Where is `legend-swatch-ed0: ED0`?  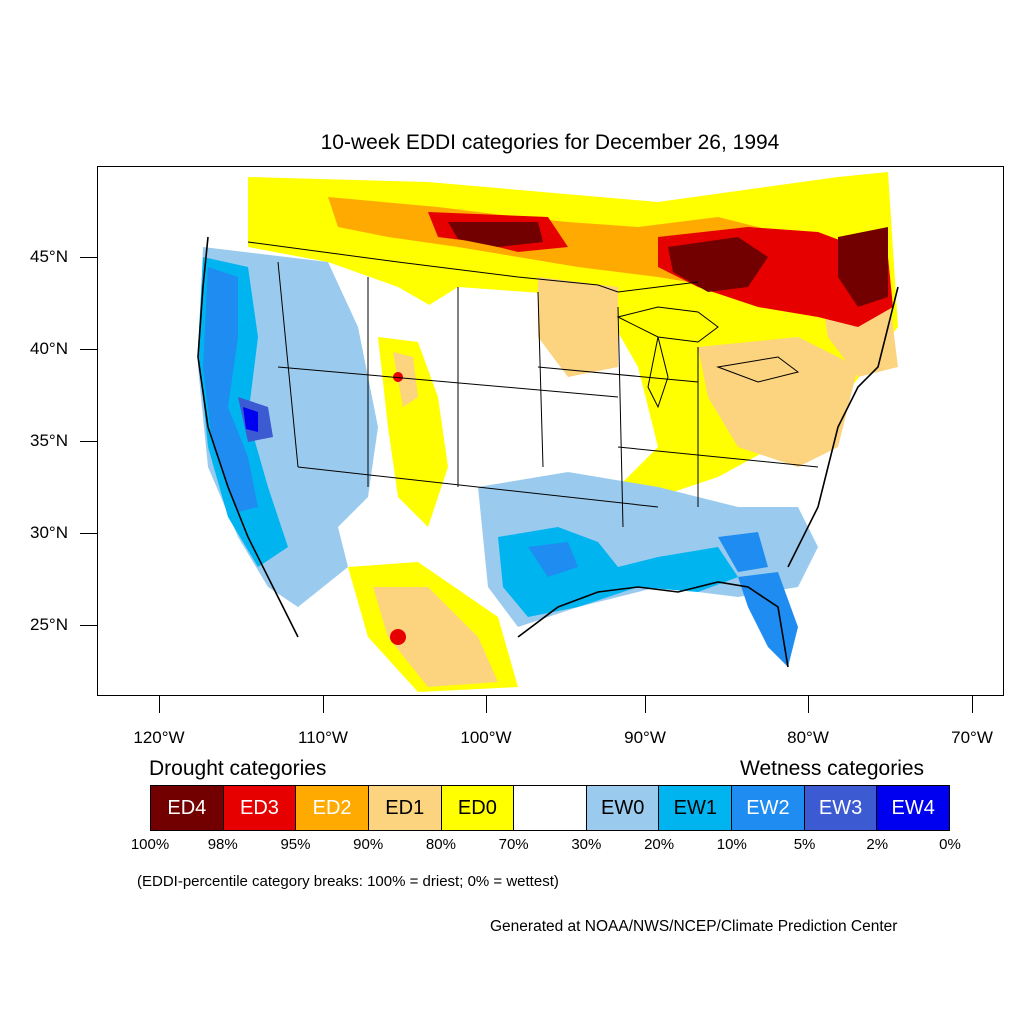
legend-swatch-ed0: ED0 is located at coordinates (478, 808).